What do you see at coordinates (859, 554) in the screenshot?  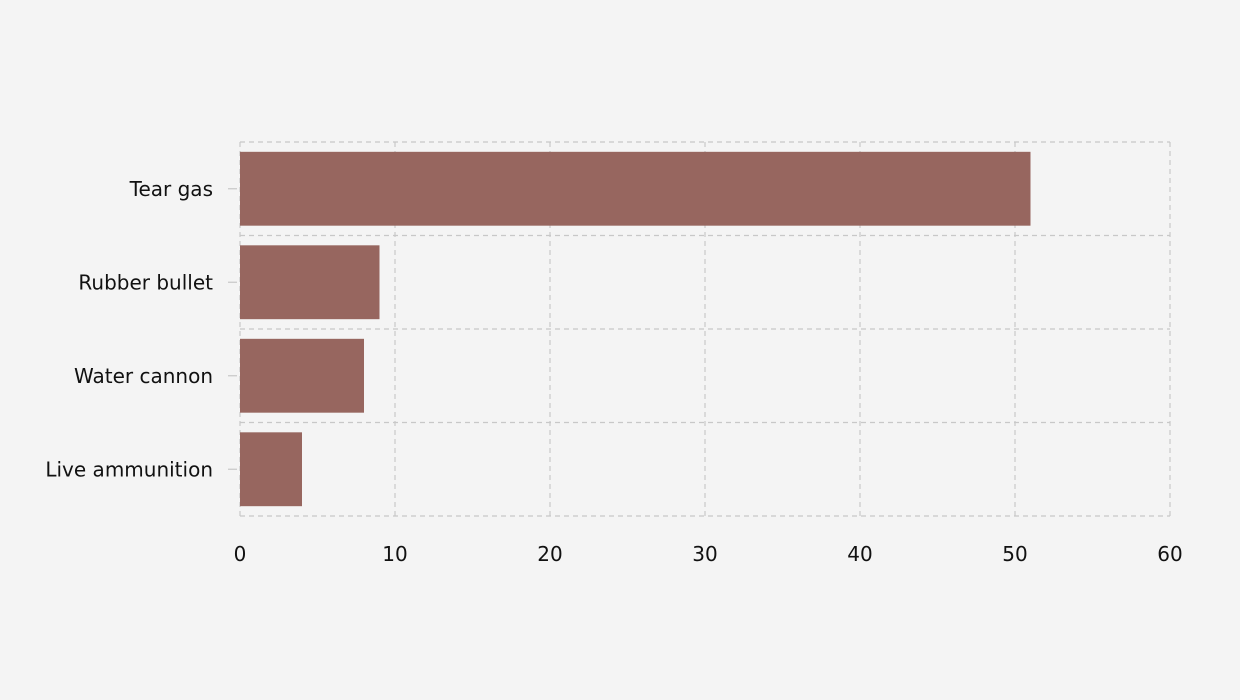 I see `x-tick-label: 40` at bounding box center [859, 554].